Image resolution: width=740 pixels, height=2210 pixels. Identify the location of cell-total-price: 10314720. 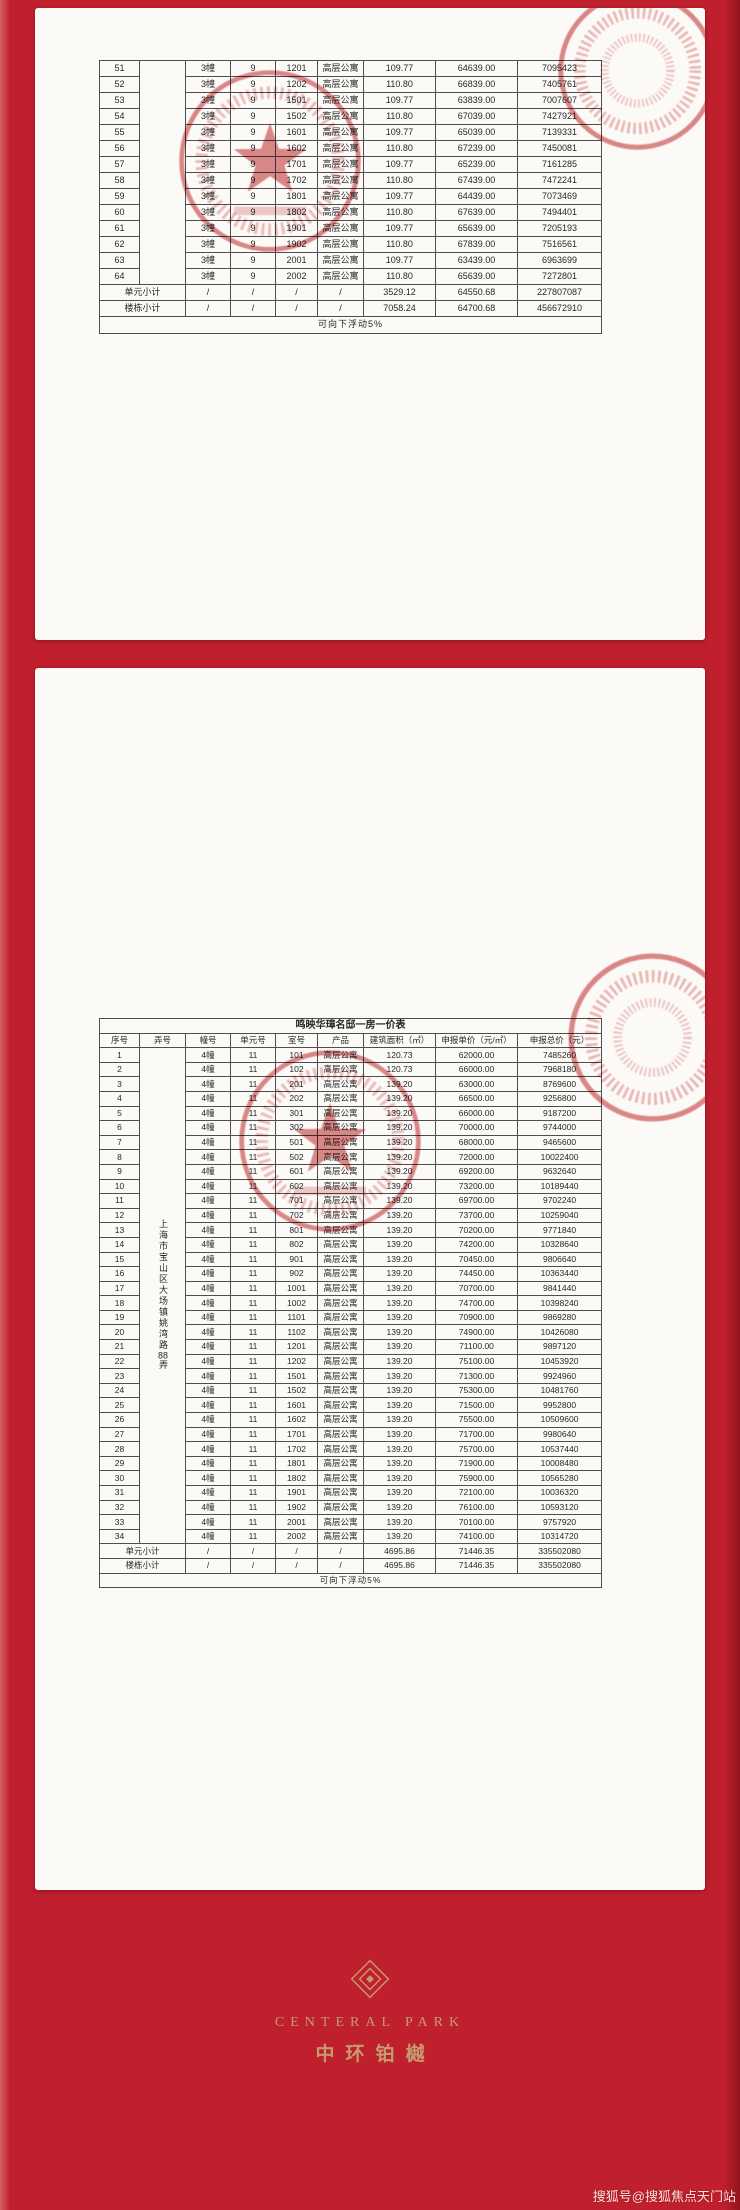
(559, 1536).